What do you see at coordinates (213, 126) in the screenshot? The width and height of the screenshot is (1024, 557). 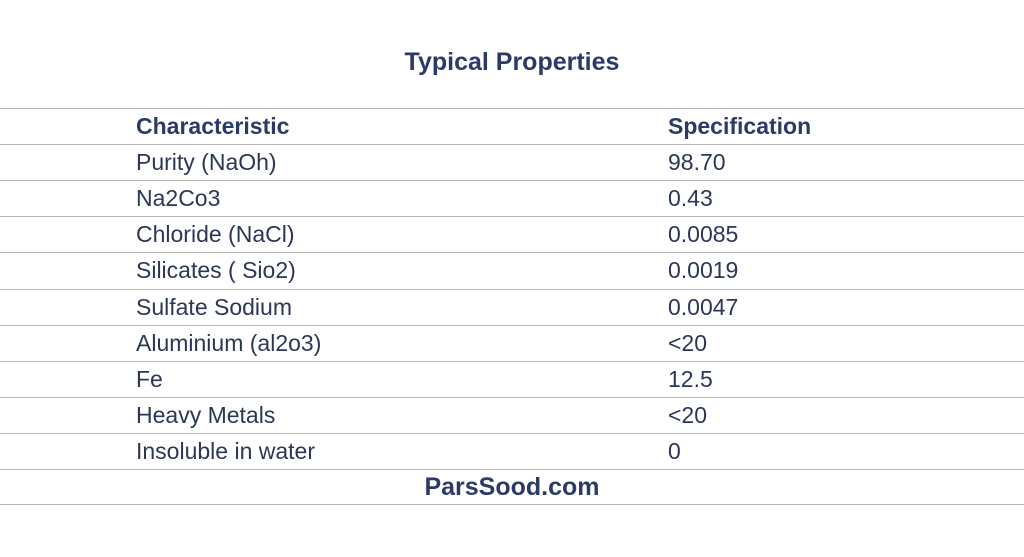 I see `column-header: Characteristic` at bounding box center [213, 126].